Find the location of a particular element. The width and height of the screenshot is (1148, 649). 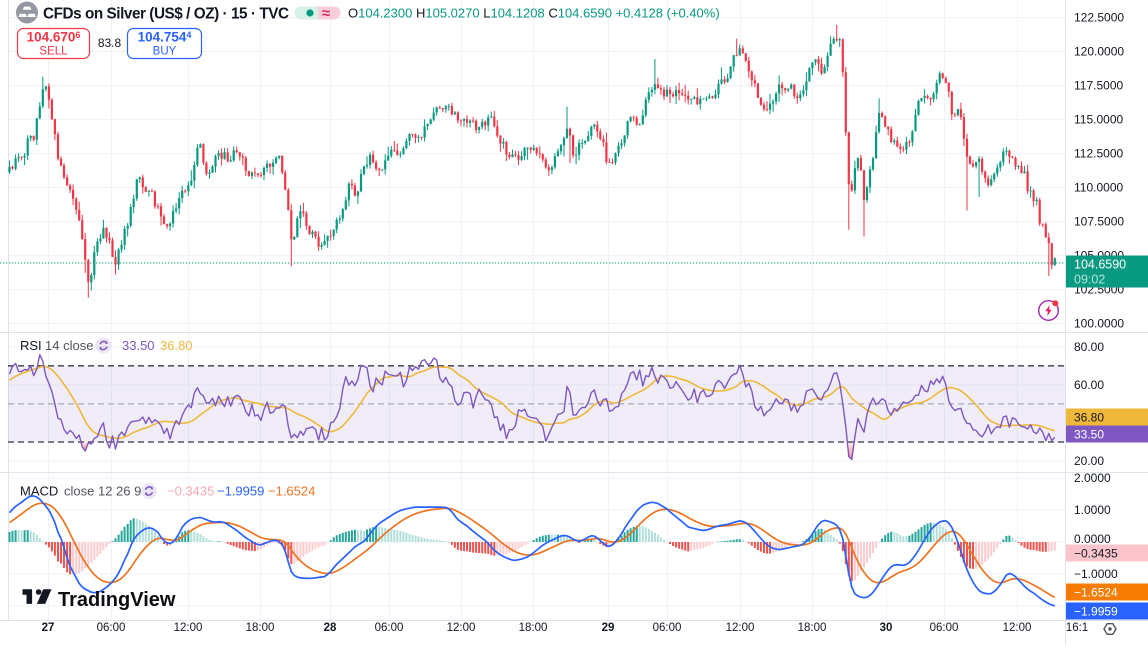

svg-text: 80.00 is located at coordinates (1089, 347).